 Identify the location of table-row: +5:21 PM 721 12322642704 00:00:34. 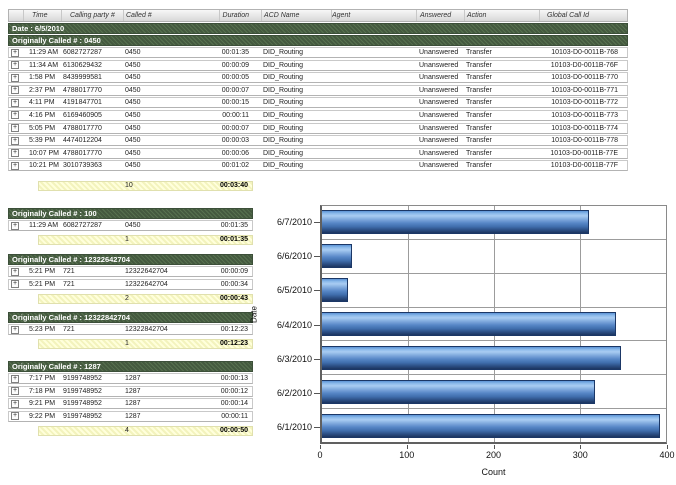
(130, 284).